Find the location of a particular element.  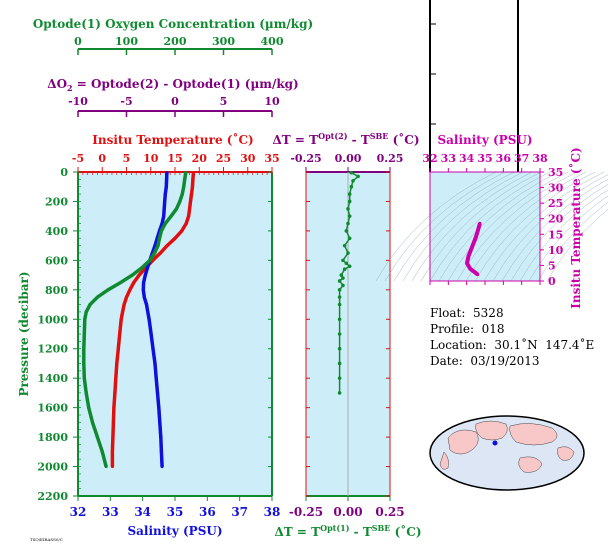

salinity-axis-label: Salinity (PSU) is located at coordinates (174, 531).